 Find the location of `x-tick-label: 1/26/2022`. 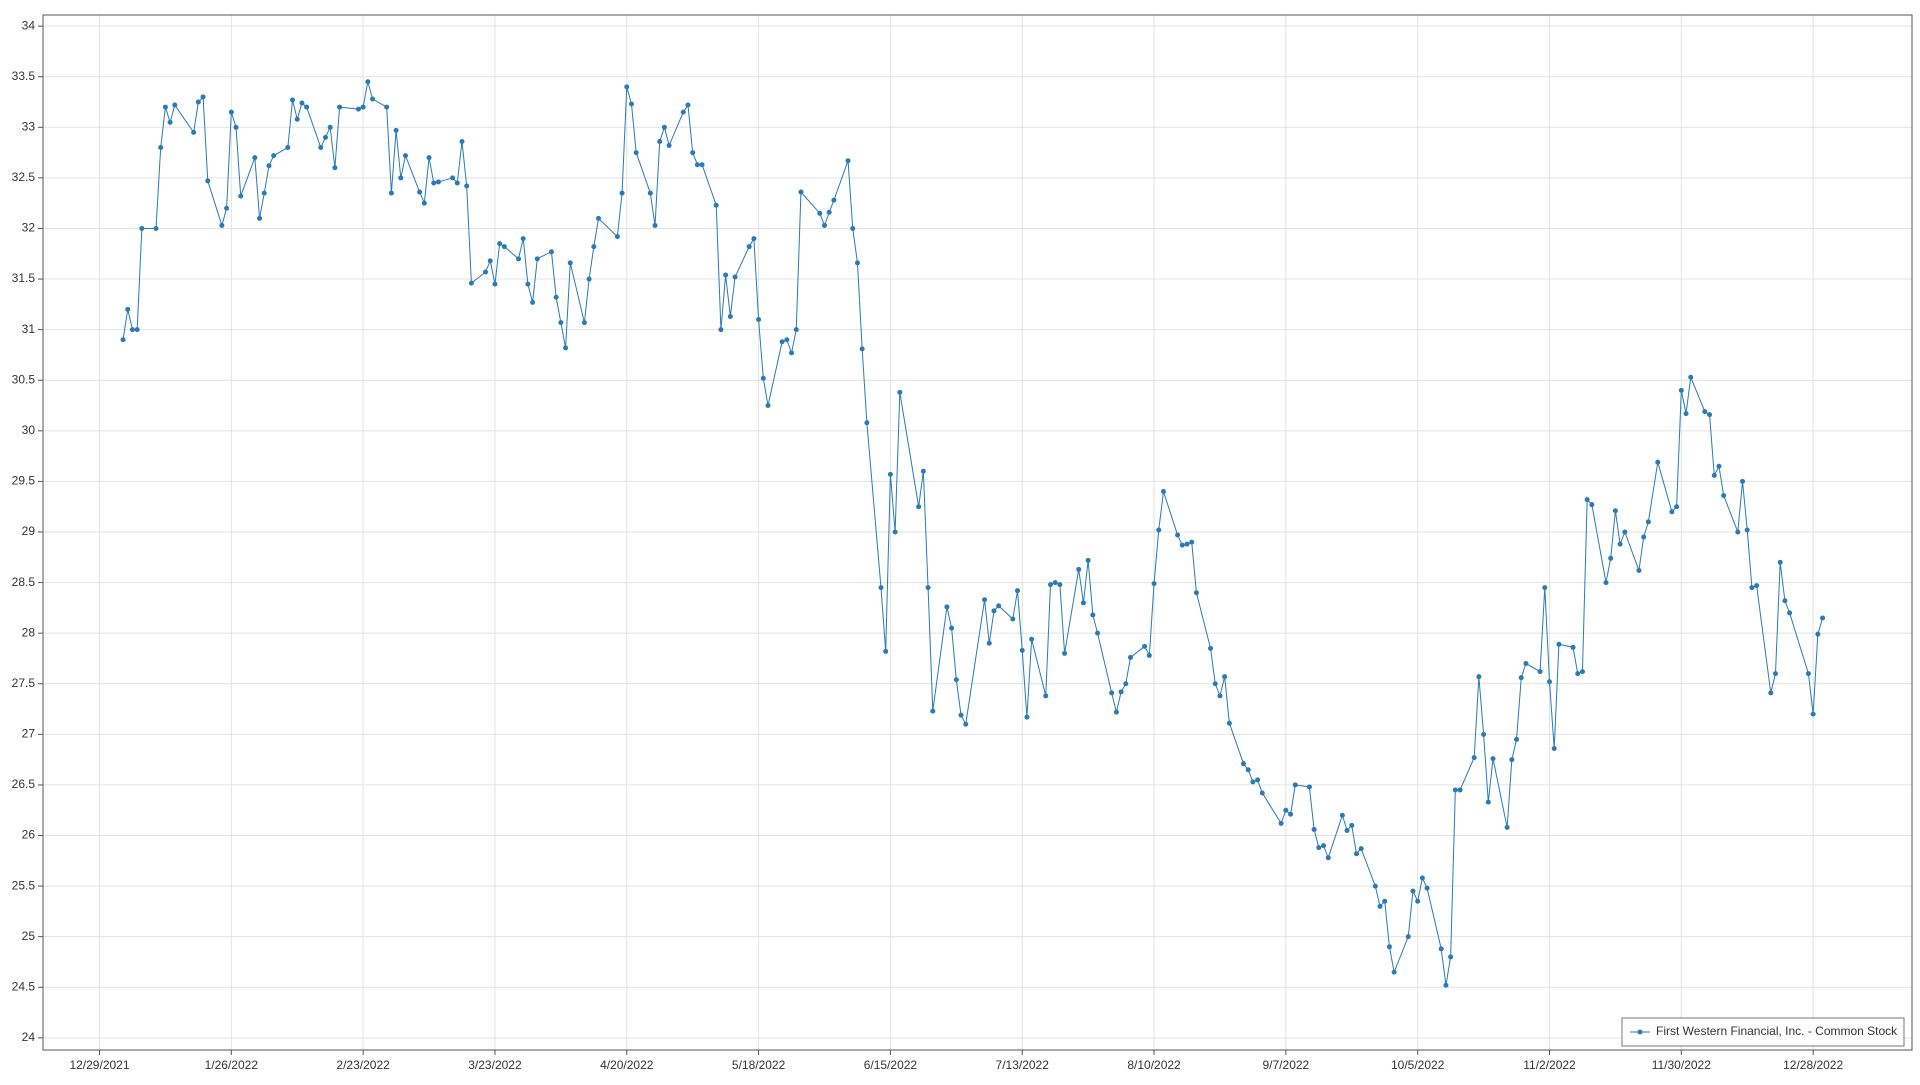

x-tick-label: 1/26/2022 is located at coordinates (232, 1065).